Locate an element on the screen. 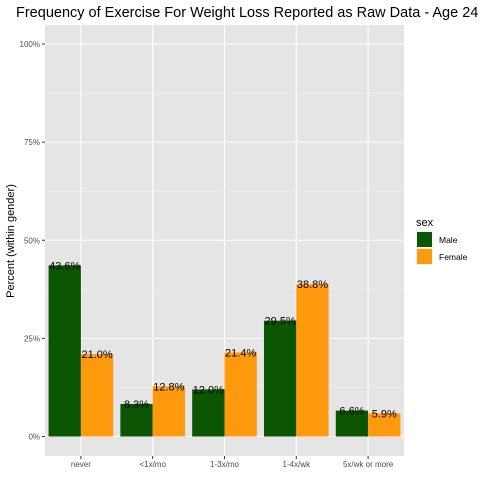 This screenshot has height=480, width=480. data-label: 29.5% is located at coordinates (280, 322).